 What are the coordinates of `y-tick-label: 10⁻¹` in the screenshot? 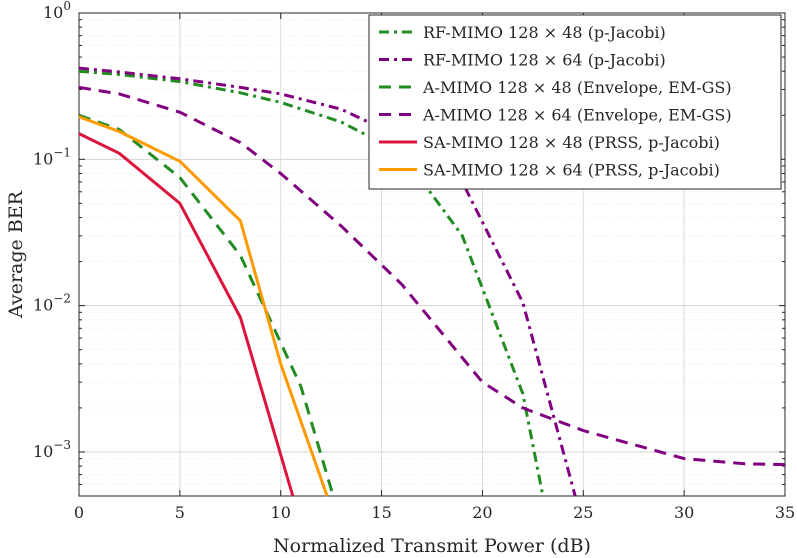 It's located at (52, 156).